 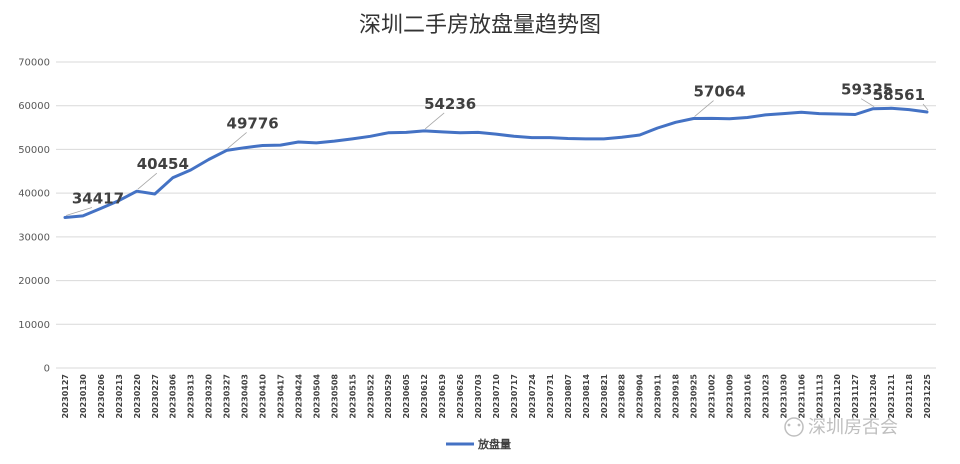 I want to click on x-tick-label: 20231030, so click(x=783, y=396).